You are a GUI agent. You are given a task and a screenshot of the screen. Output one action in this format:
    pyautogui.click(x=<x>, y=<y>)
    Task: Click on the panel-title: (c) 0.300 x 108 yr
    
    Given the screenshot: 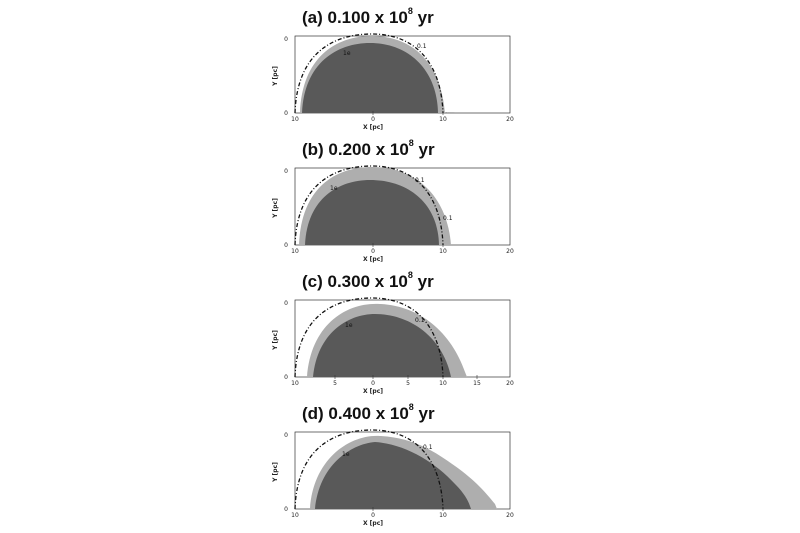 What is the action you would take?
    pyautogui.click(x=368, y=281)
    